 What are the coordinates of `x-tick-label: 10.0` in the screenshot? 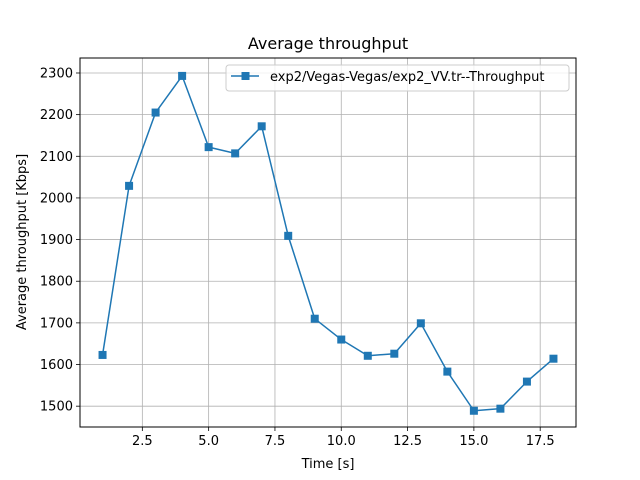 It's located at (341, 441).